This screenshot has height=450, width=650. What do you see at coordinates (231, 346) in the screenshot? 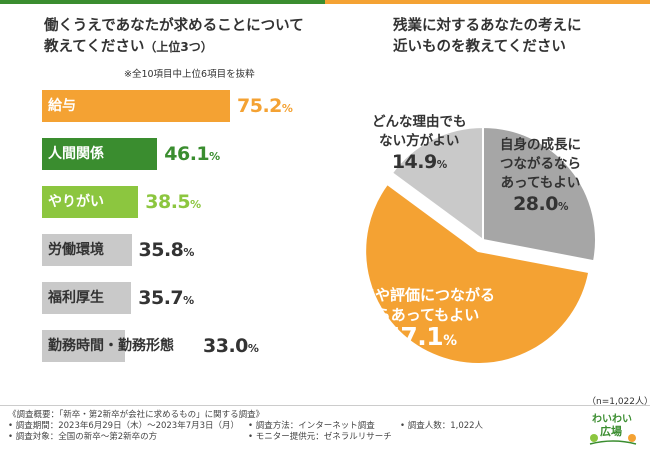
I see `bar-value-label: 33.0%` at bounding box center [231, 346].